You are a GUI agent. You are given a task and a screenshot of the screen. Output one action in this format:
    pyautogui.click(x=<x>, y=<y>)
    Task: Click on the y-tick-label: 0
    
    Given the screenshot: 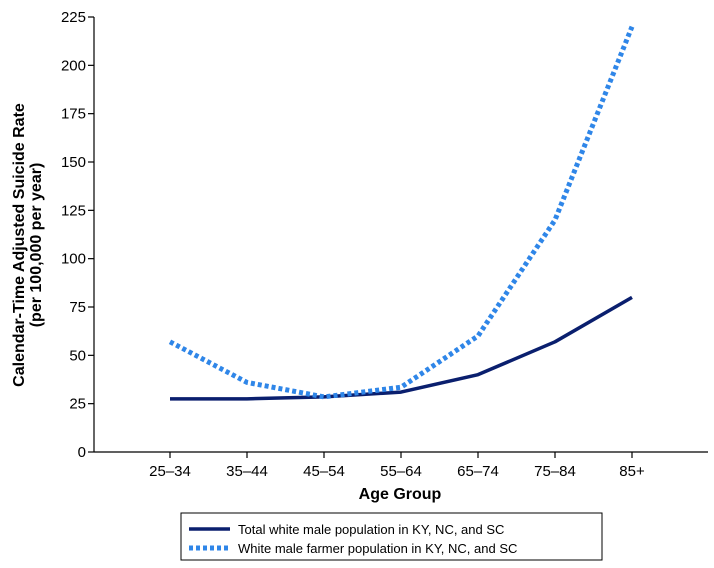 What is the action you would take?
    pyautogui.click(x=82, y=452)
    